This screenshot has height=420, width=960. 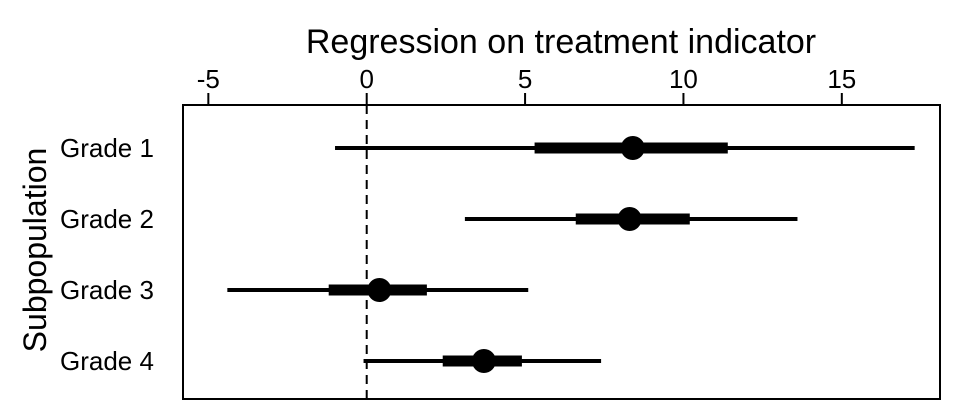 What do you see at coordinates (683, 79) in the screenshot?
I see `x-tick-label: 10` at bounding box center [683, 79].